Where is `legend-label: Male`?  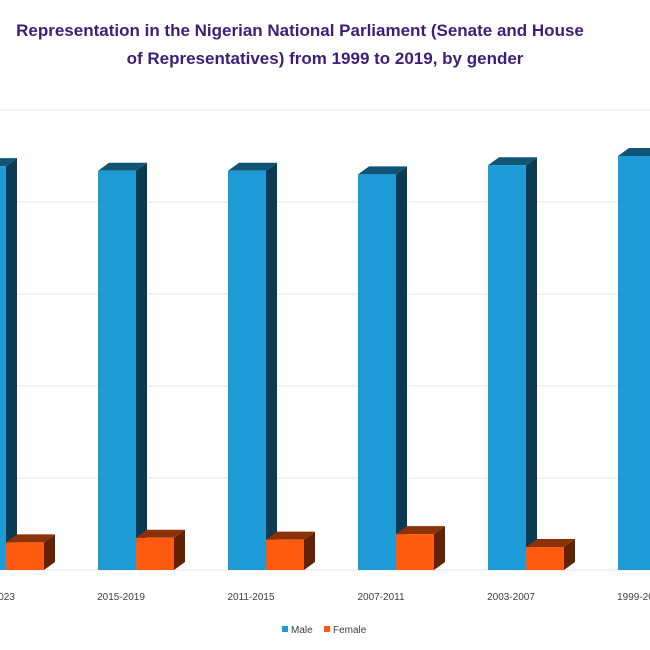 legend-label: Male is located at coordinates (302, 630).